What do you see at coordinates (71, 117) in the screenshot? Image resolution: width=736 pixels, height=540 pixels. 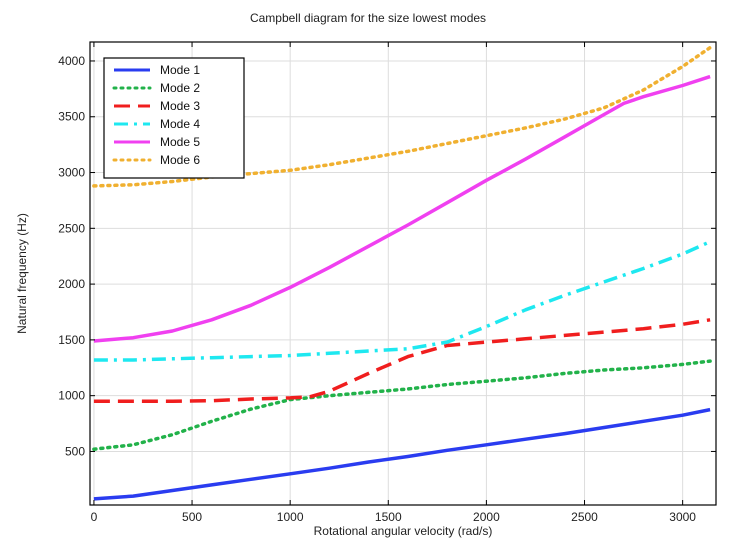 I see `y-tick-label: 3500` at bounding box center [71, 117].